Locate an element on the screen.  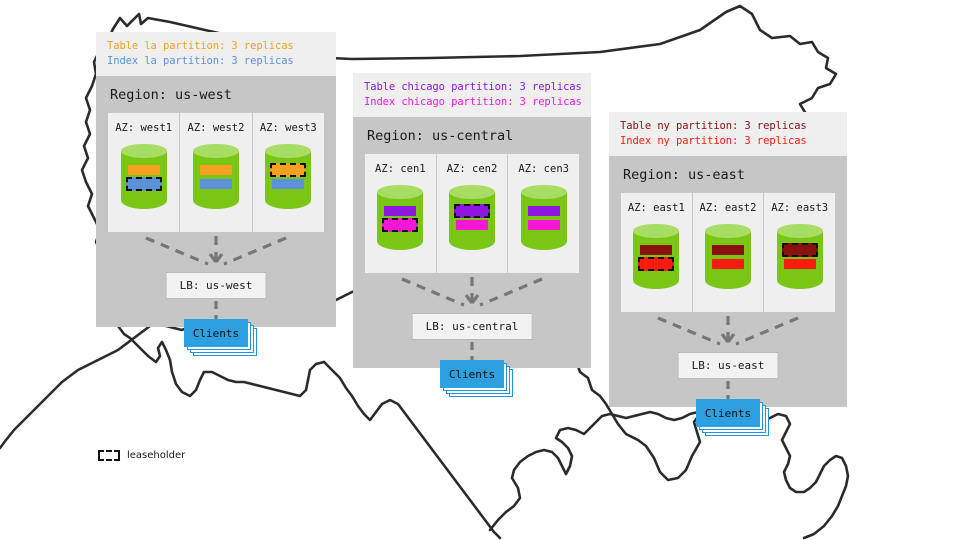
az-east3: AZ: east3 is located at coordinates (800, 252).